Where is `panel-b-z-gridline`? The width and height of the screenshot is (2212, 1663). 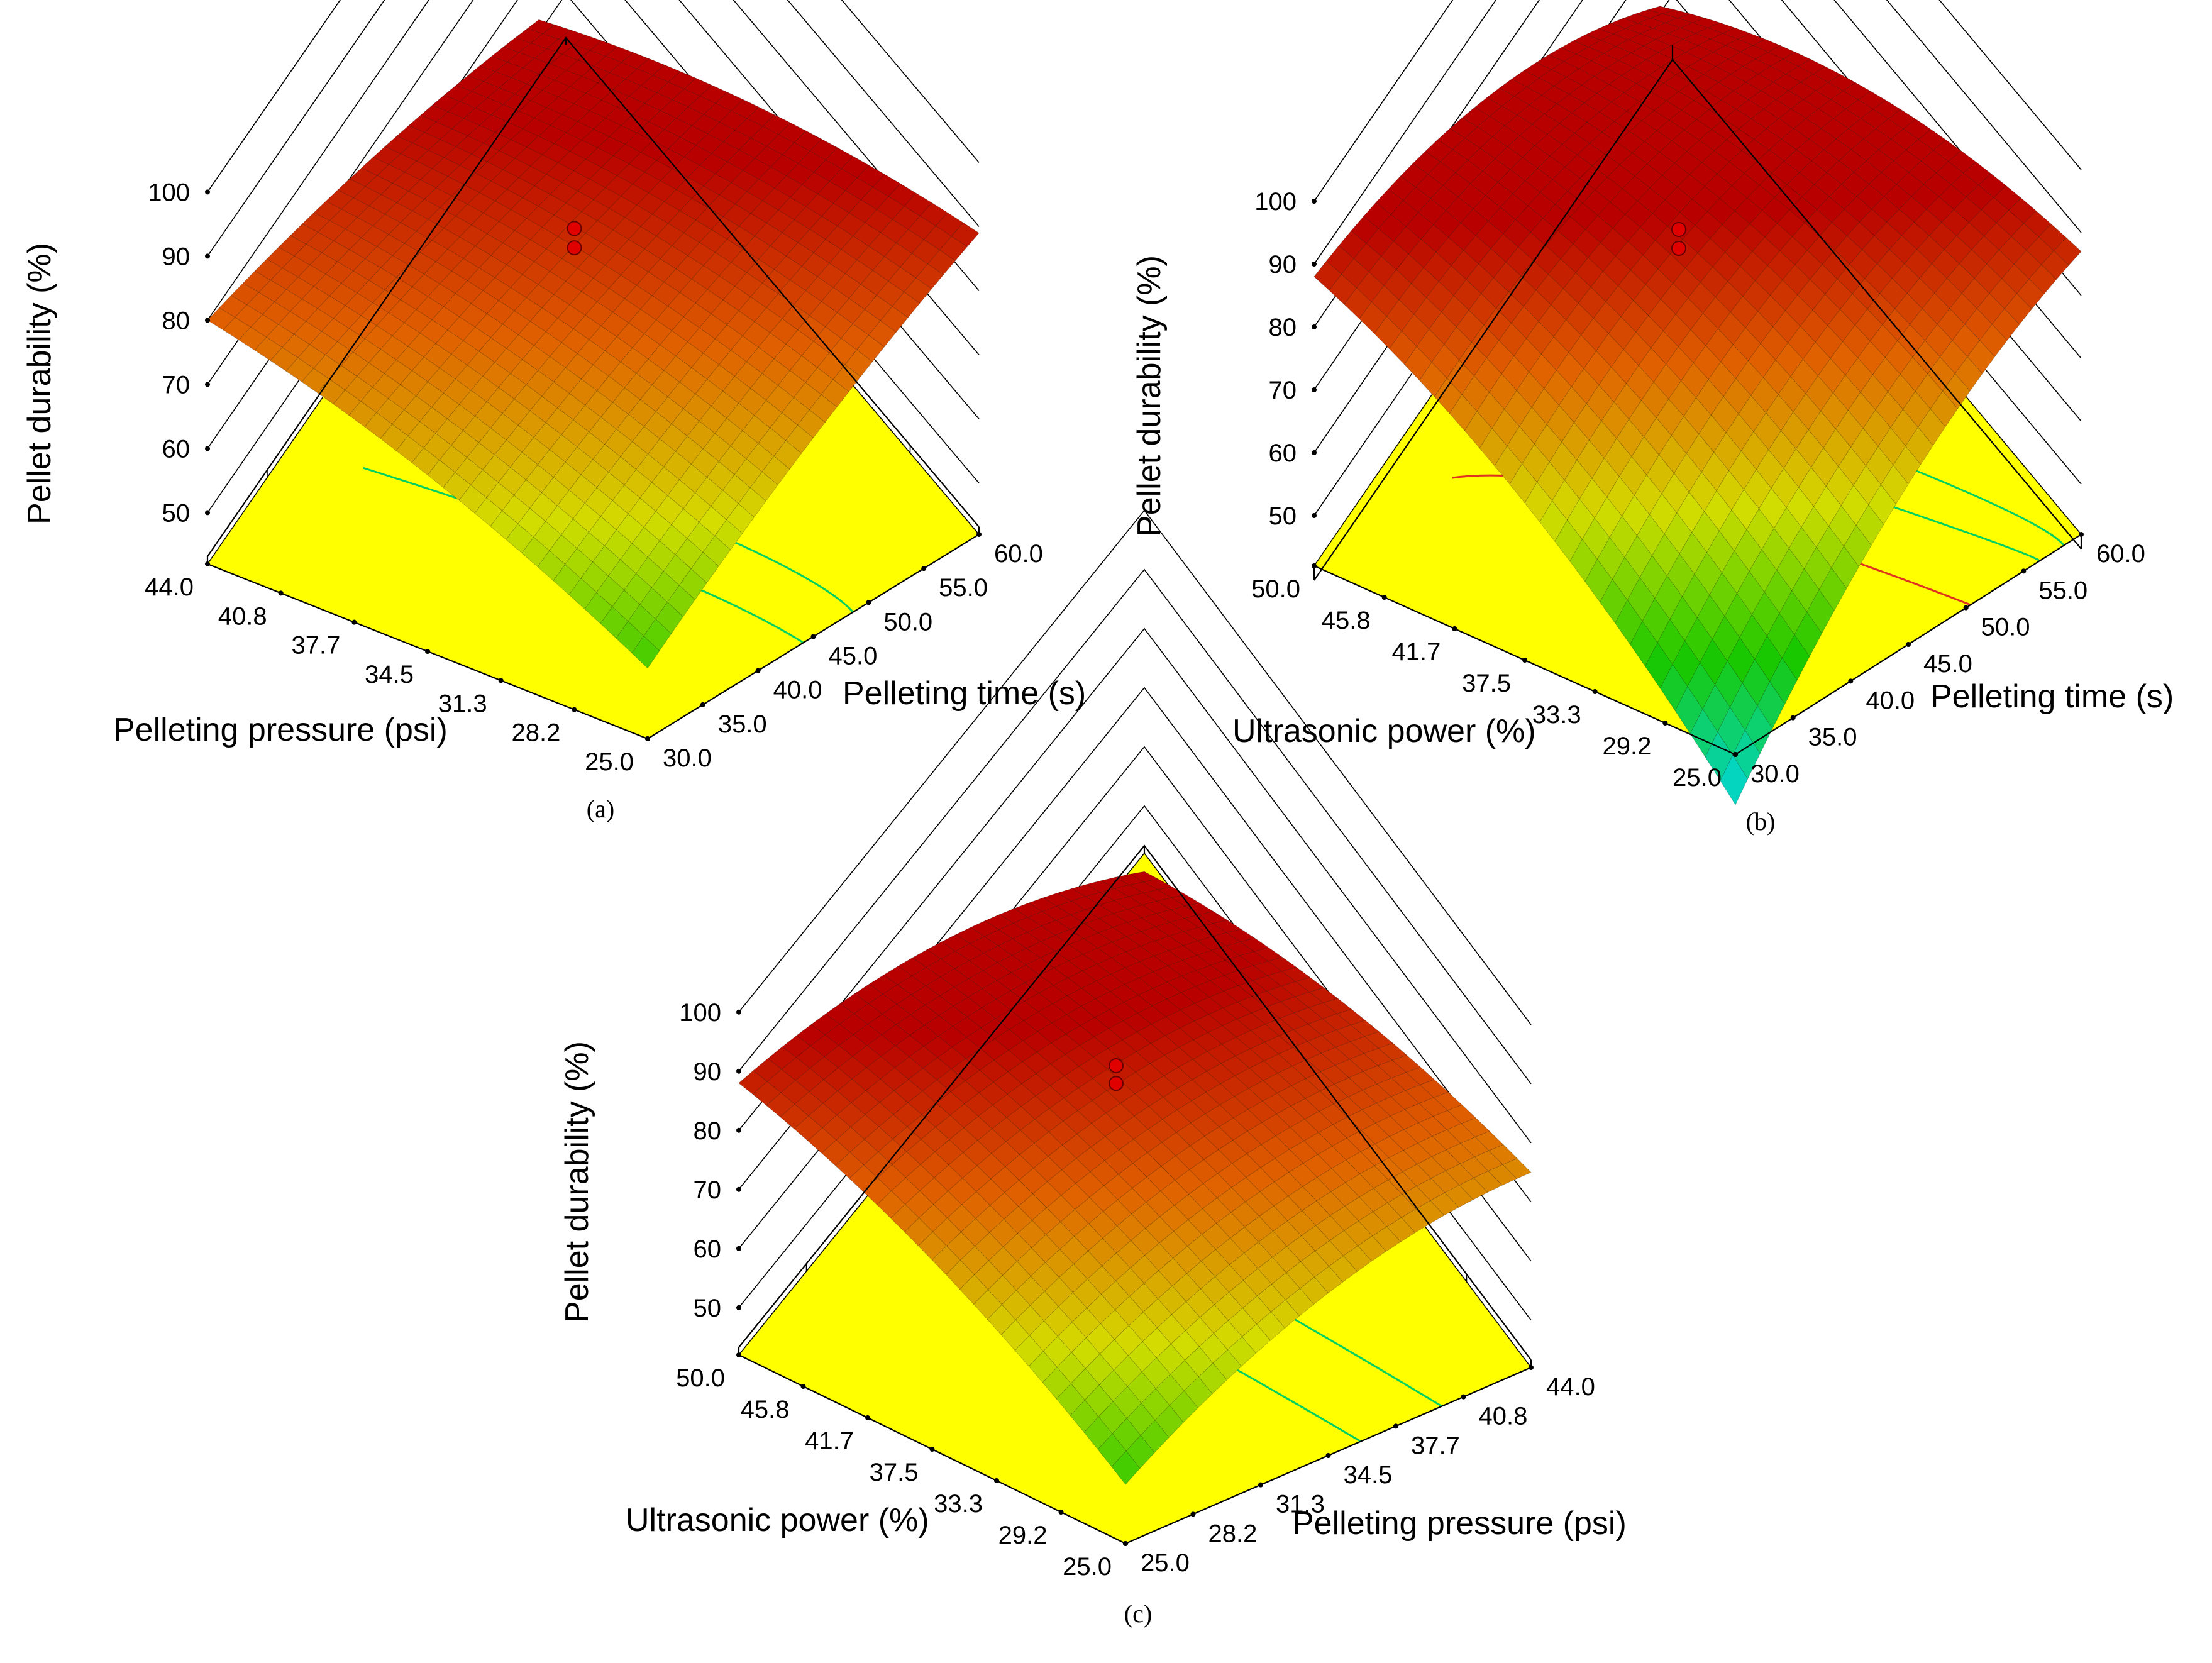
panel-b-z-gridline is located at coordinates (1697, 101).